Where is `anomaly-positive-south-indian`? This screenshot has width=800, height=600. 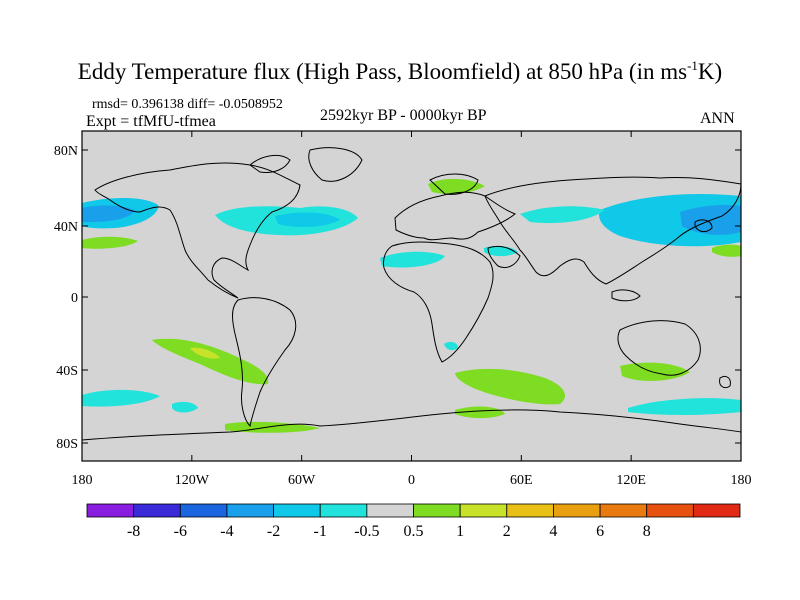 anomaly-positive-south-indian is located at coordinates (510, 386).